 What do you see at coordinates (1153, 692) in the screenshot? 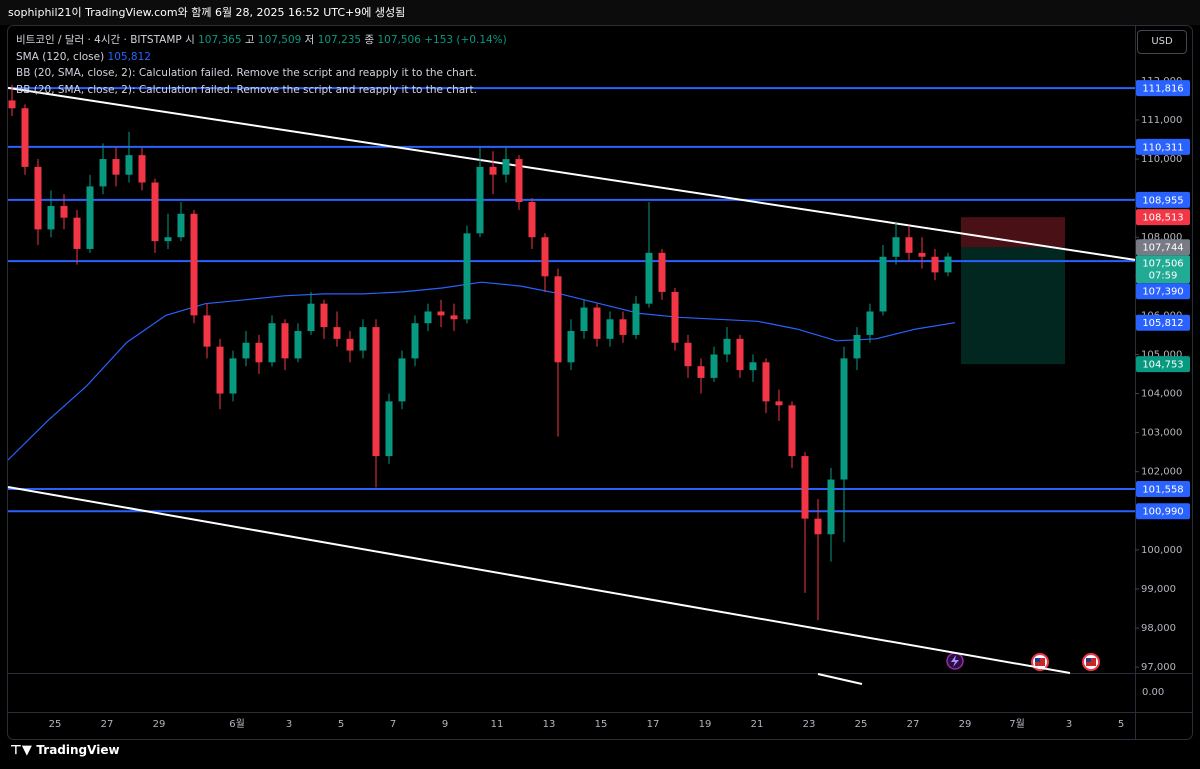
I see `volume-label: 0.00` at bounding box center [1153, 692].